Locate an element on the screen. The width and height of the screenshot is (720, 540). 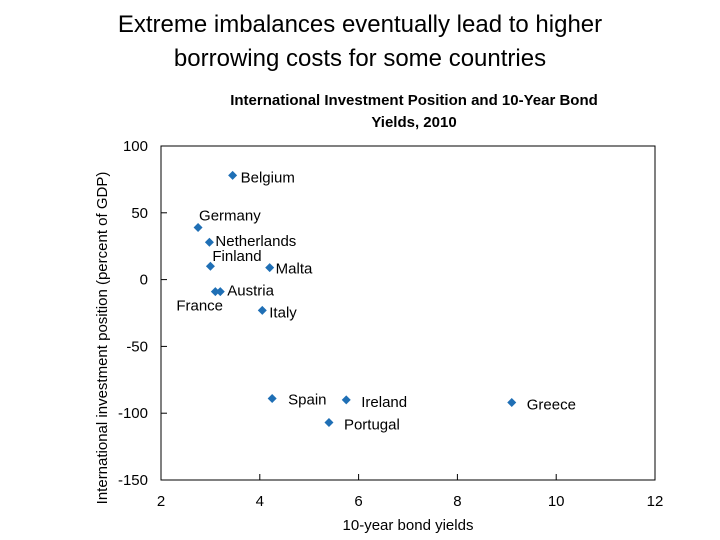
slide-title-line-2: borrowing costs for some countries is located at coordinates (360, 58).